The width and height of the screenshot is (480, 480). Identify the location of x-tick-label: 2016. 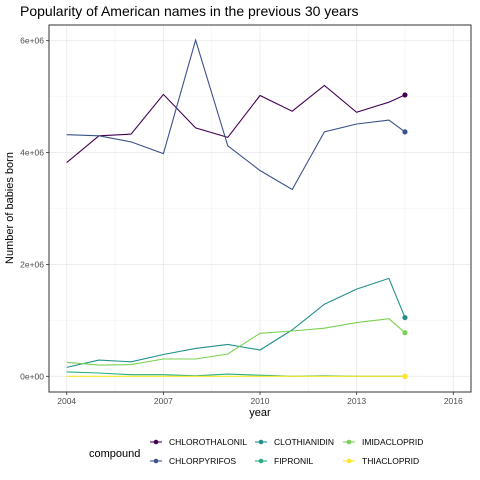
(453, 401).